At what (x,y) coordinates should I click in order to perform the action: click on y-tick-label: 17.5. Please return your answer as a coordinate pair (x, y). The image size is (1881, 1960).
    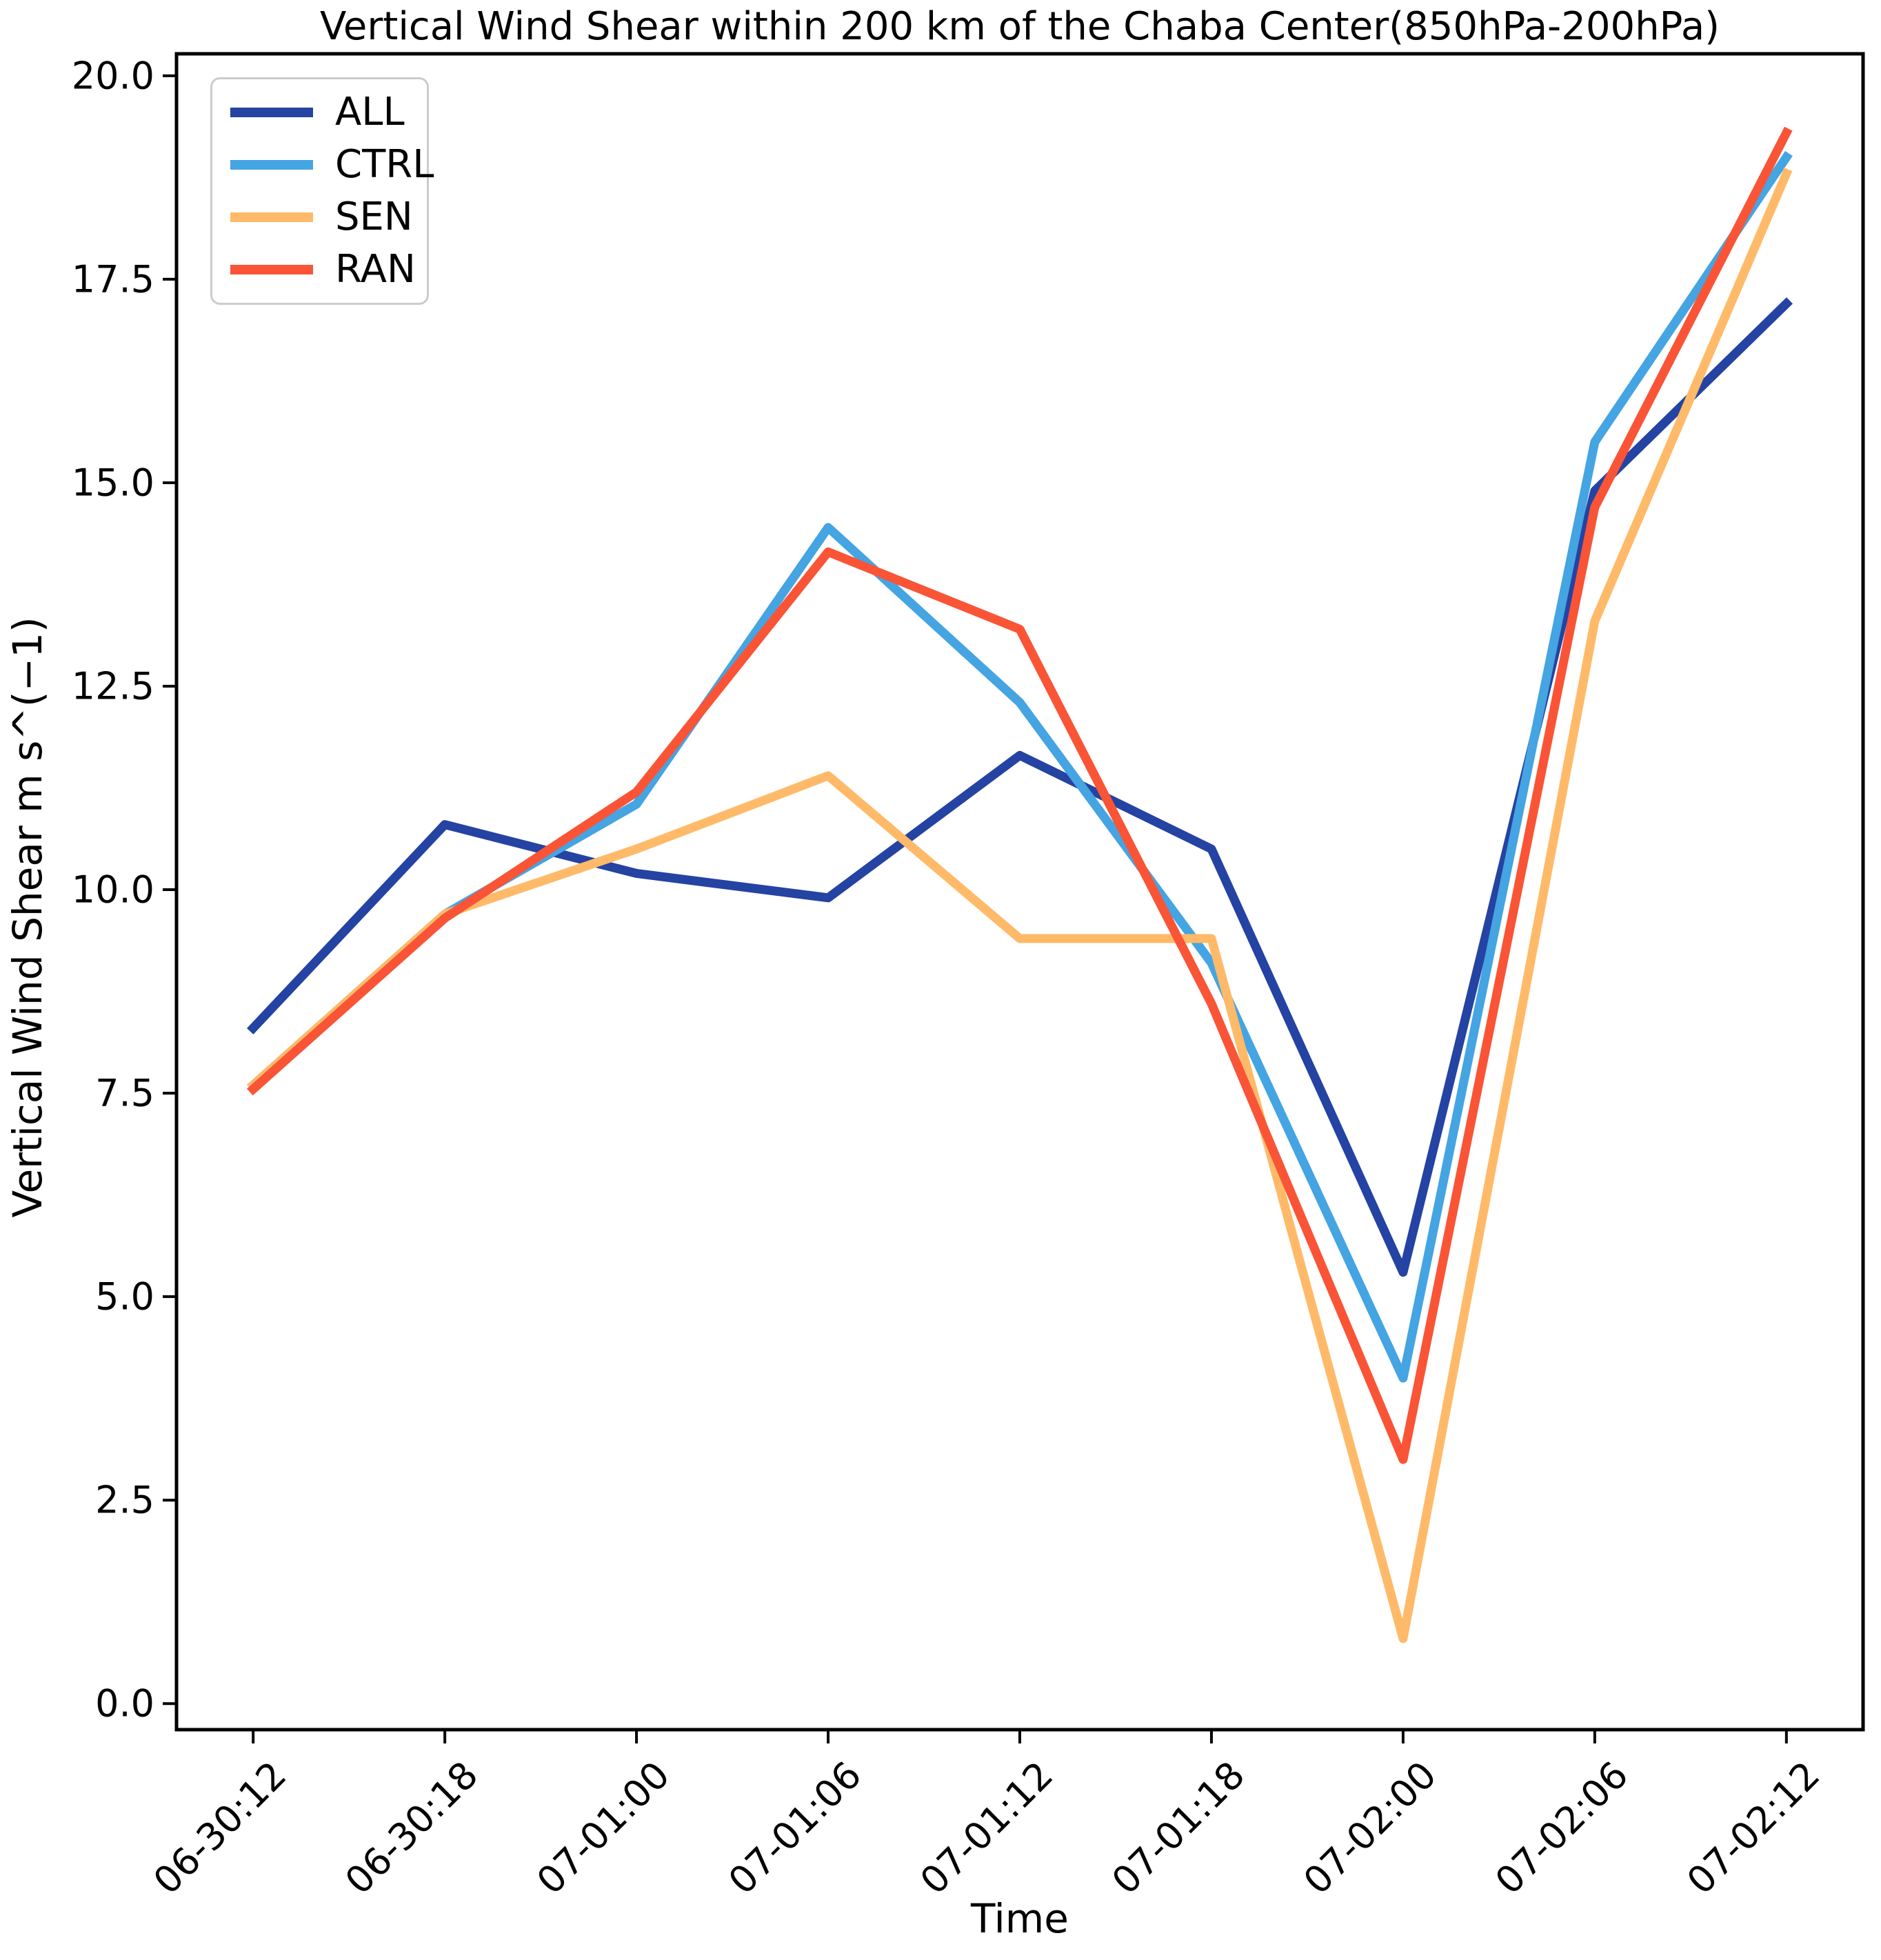
    Looking at the image, I should click on (113, 279).